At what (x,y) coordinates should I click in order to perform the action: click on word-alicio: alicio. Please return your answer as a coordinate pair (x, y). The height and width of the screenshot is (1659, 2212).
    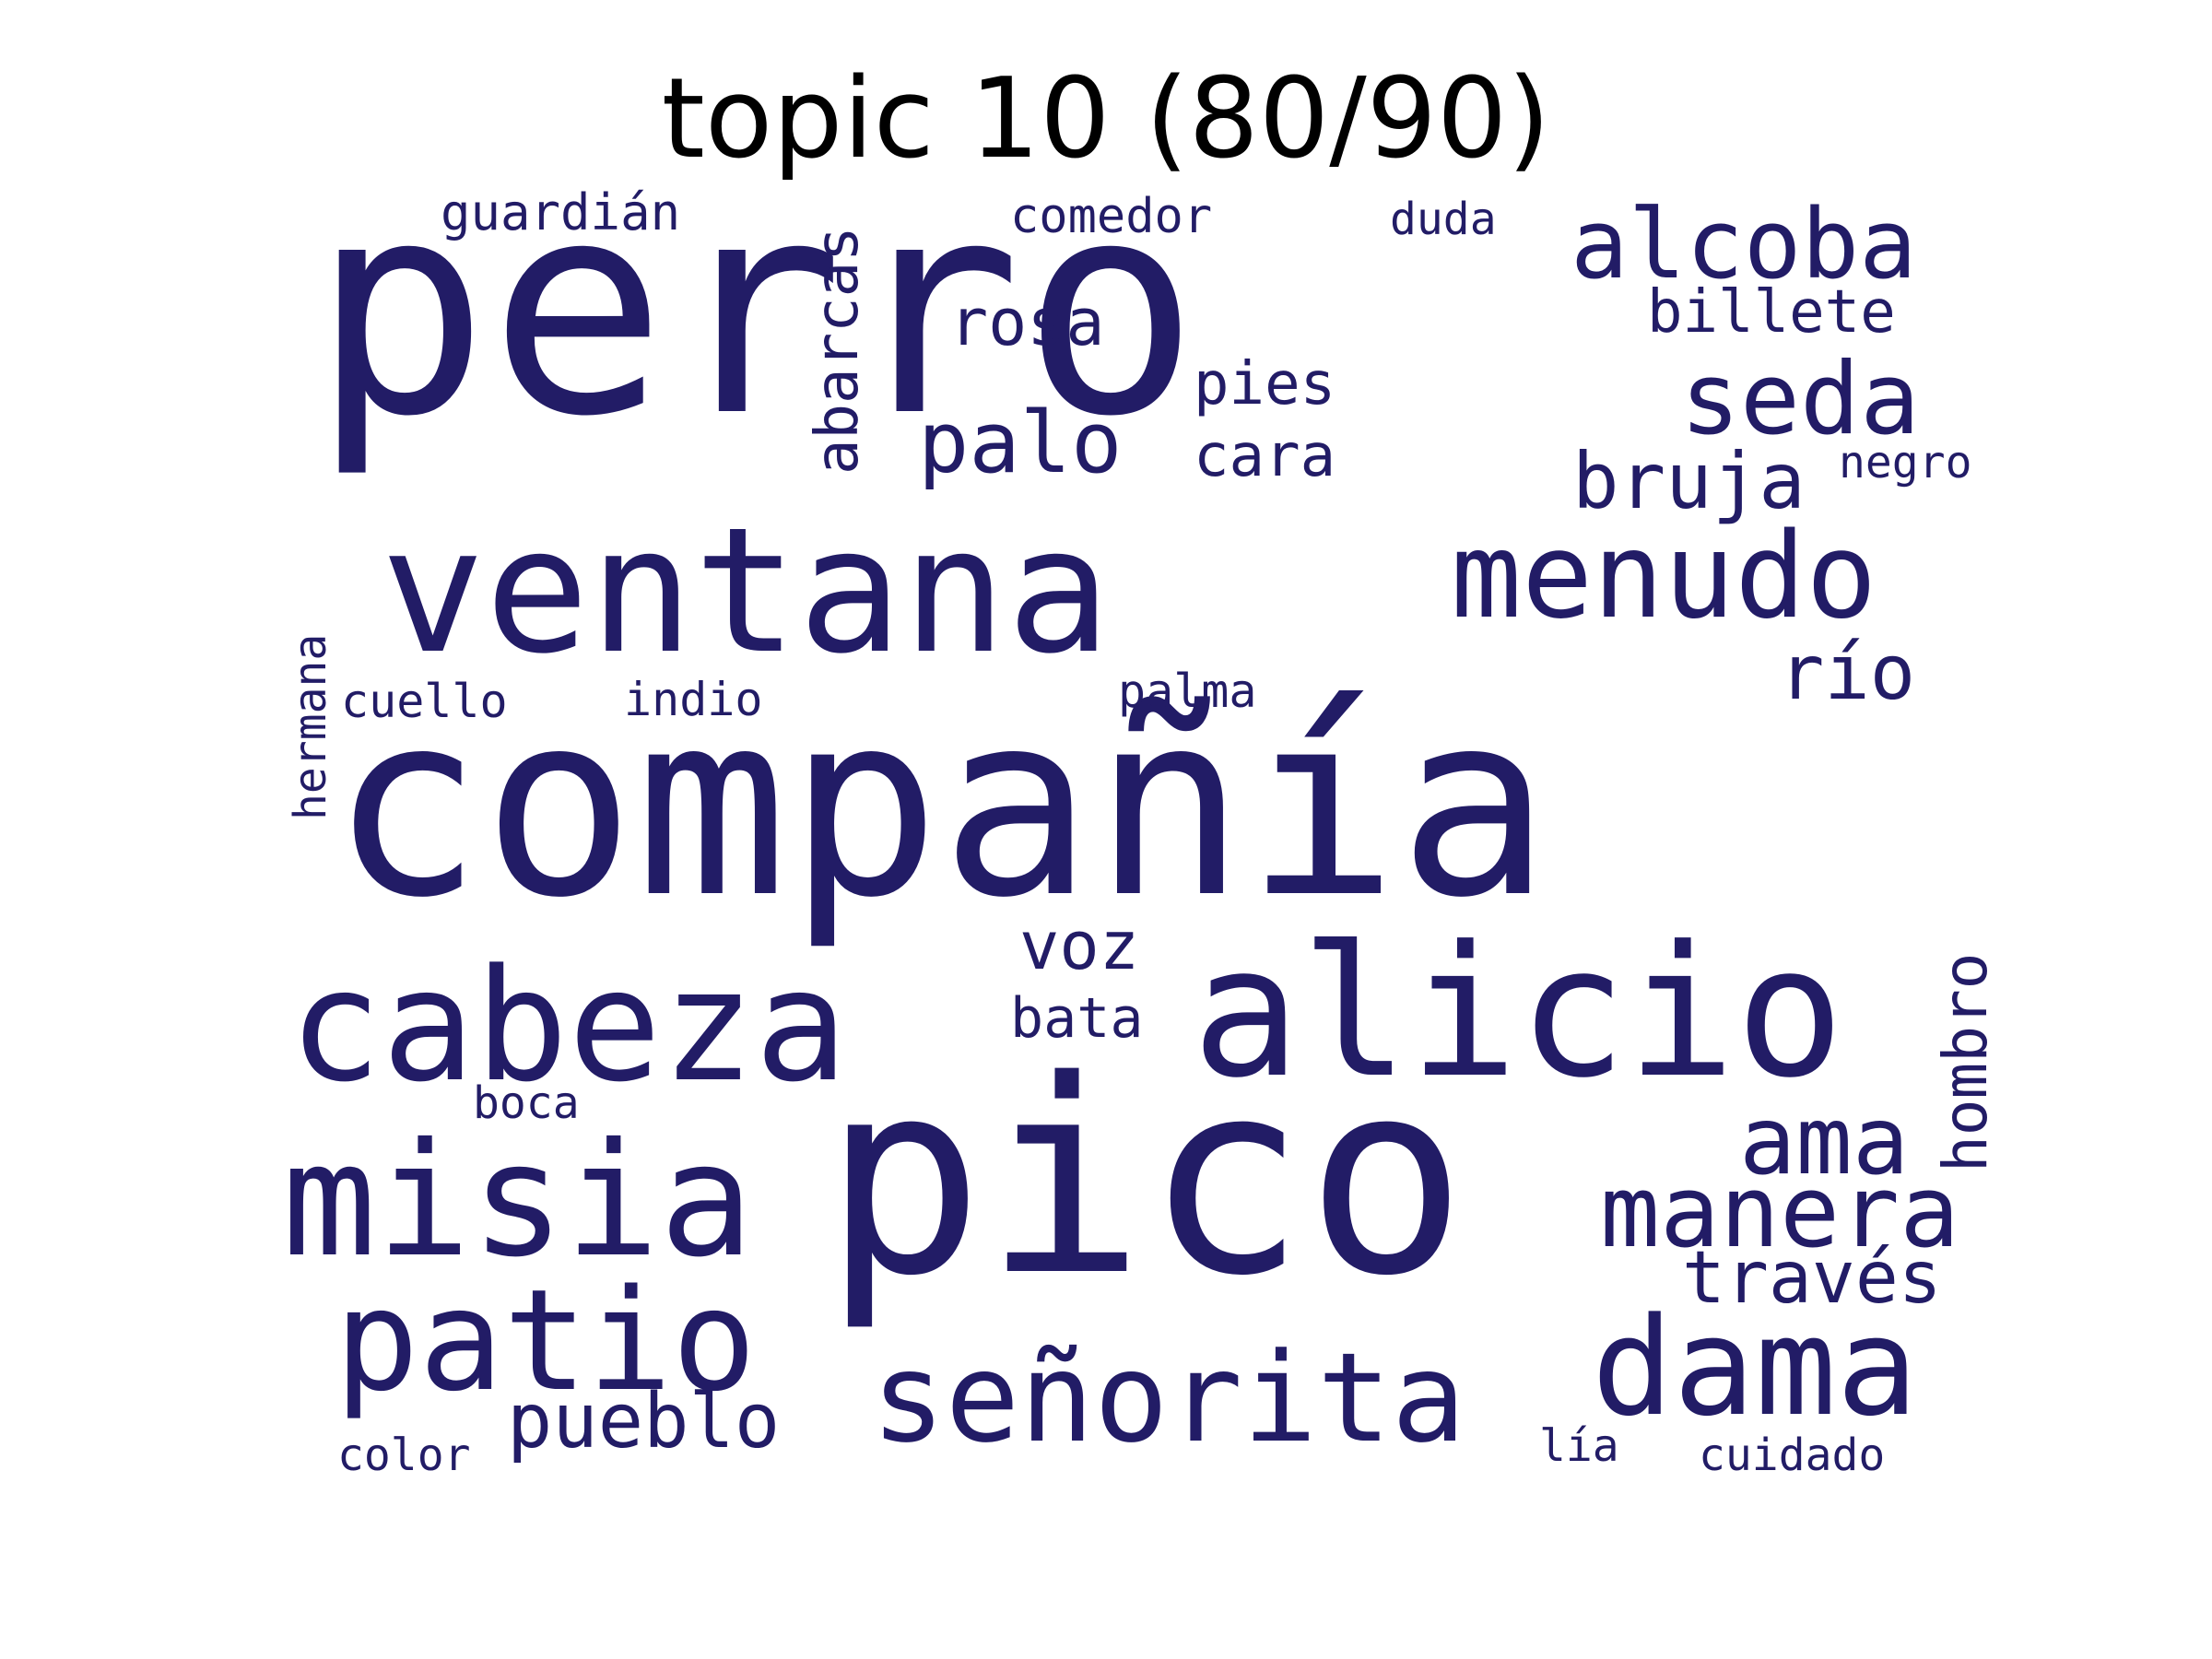
    Looking at the image, I should click on (1518, 1013).